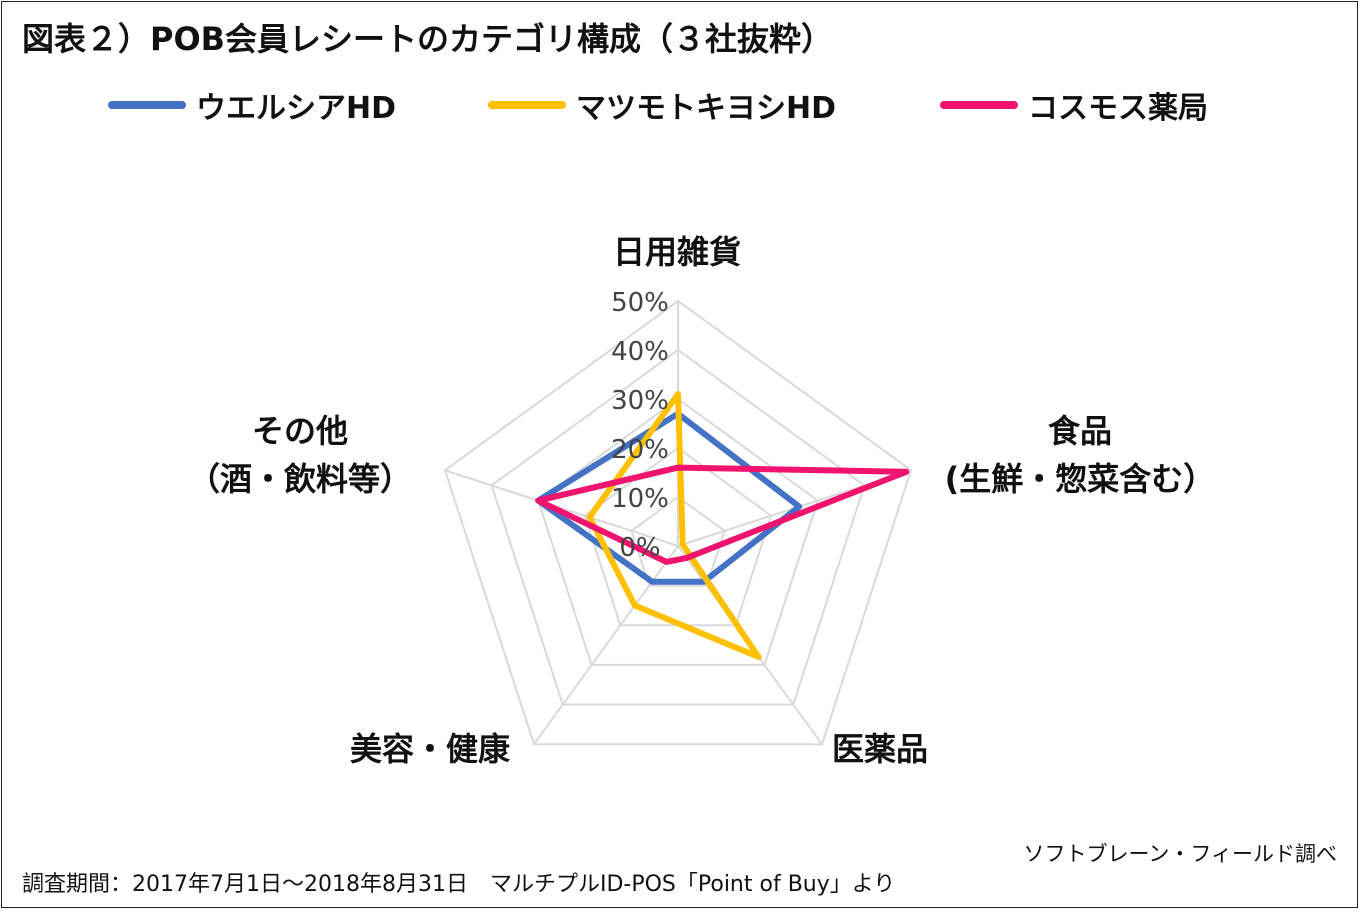 Image resolution: width=1361 pixels, height=911 pixels. Describe the element at coordinates (299, 479) in the screenshot. I see `axis-label-other-sub: （酒・飲料等）` at that location.